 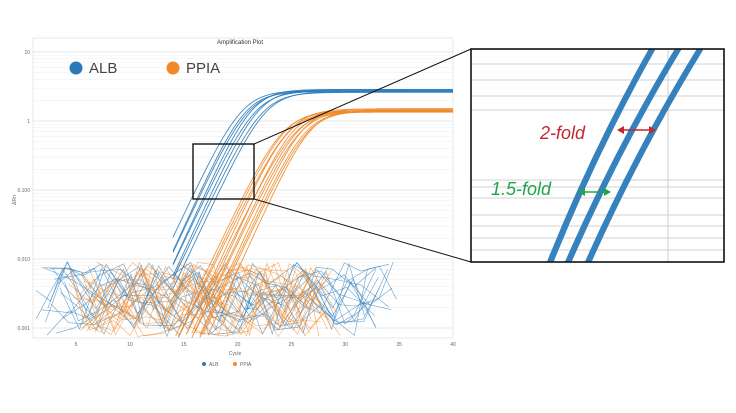 What do you see at coordinates (76, 68) in the screenshot?
I see `legend-alb-dot` at bounding box center [76, 68].